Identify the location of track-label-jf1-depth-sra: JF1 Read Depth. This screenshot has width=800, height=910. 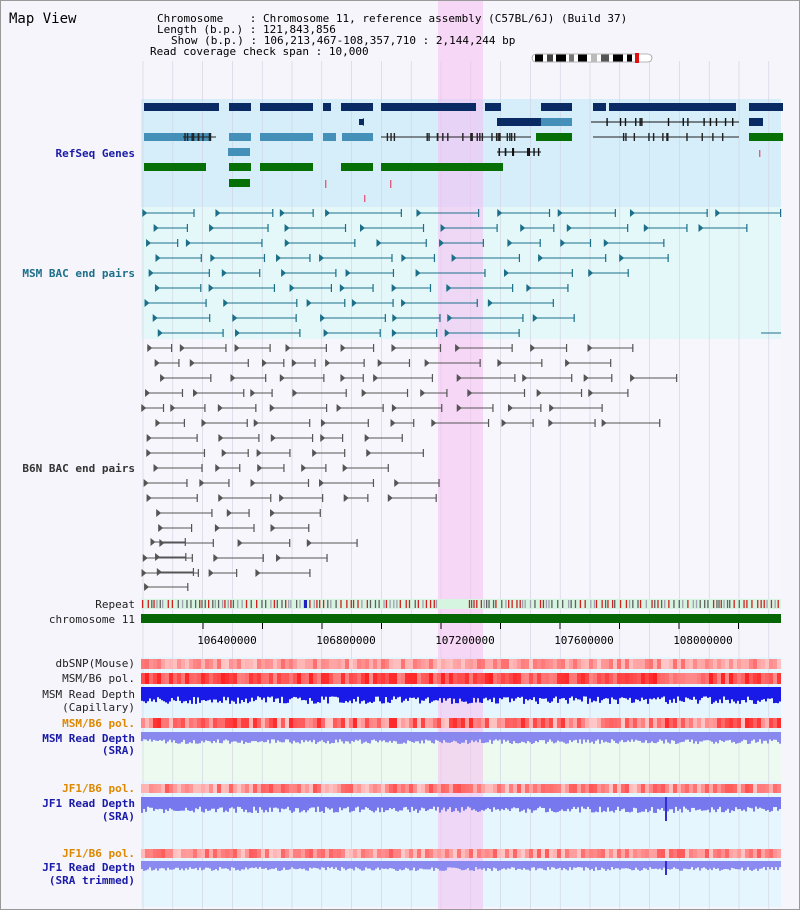
(88, 803).